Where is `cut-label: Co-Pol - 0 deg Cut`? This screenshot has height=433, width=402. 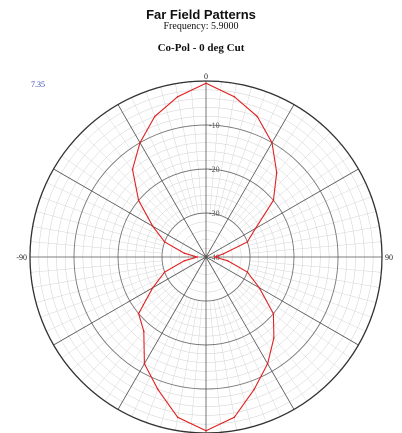 cut-label: Co-Pol - 0 deg Cut is located at coordinates (201, 48).